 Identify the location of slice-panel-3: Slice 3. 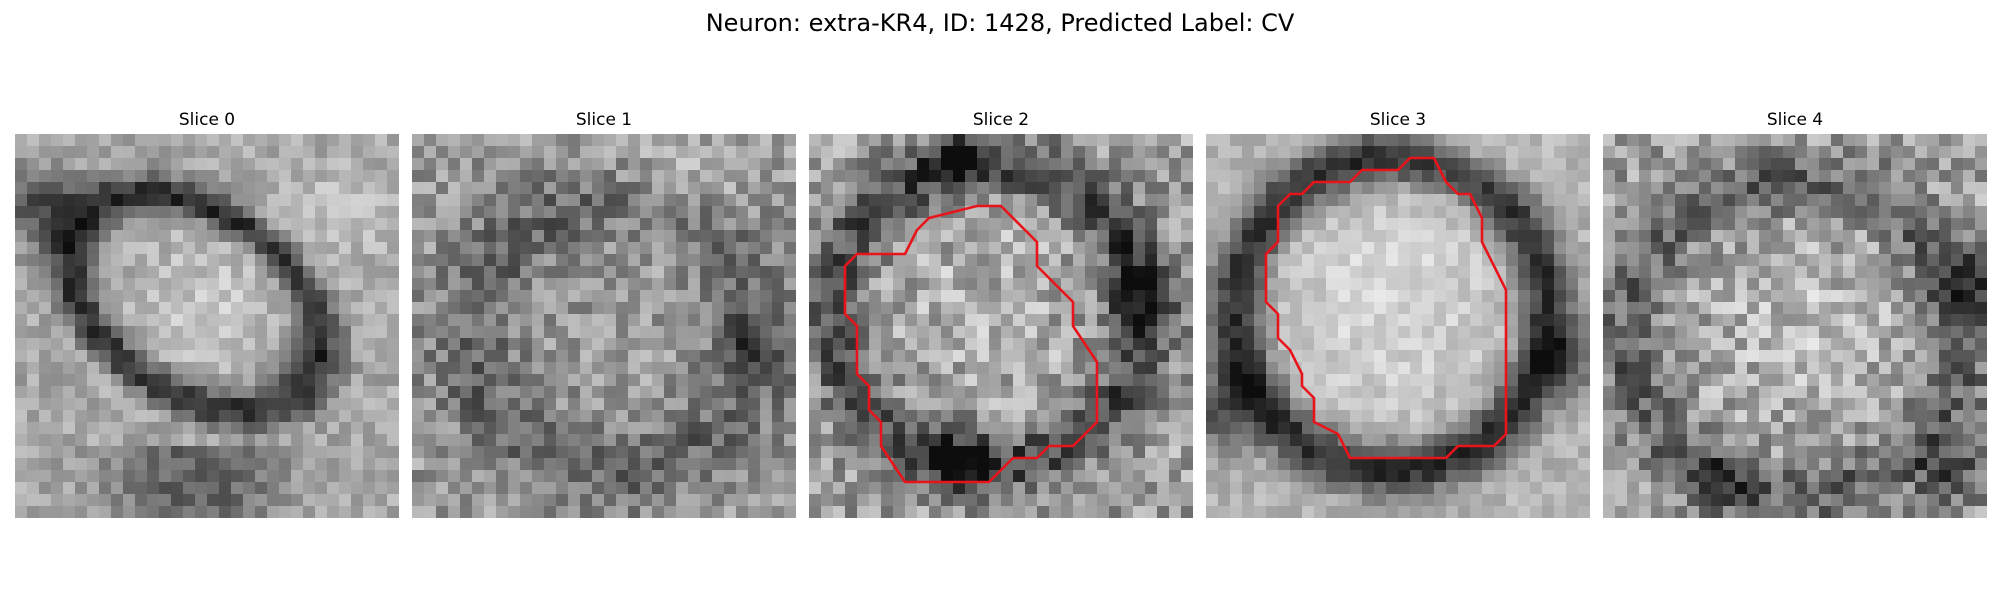
(1398, 313).